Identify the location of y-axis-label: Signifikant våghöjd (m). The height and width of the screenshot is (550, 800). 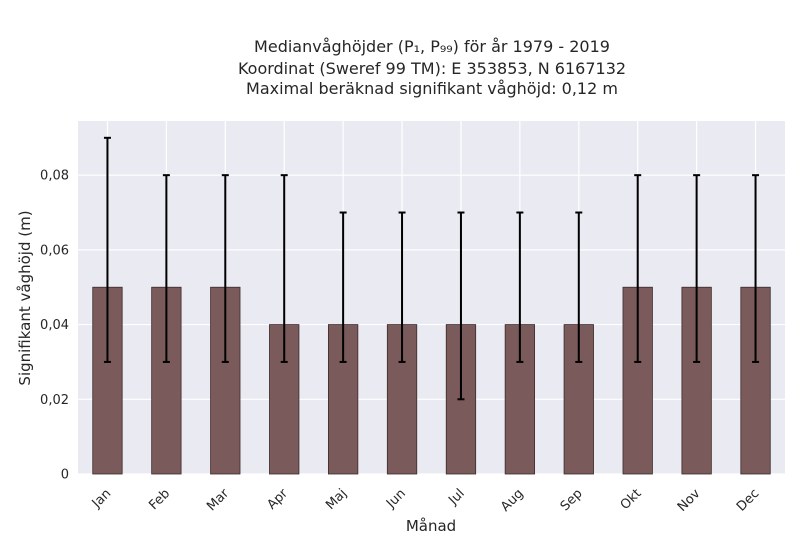
(25, 297).